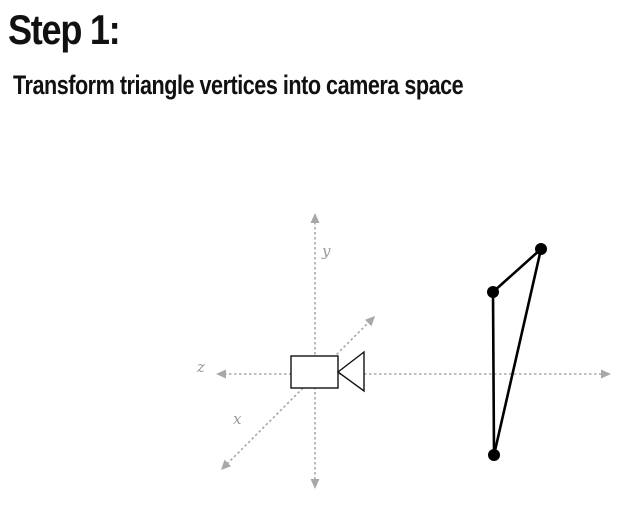  What do you see at coordinates (315, 484) in the screenshot?
I see `y-axis-bottom-arrowhead` at bounding box center [315, 484].